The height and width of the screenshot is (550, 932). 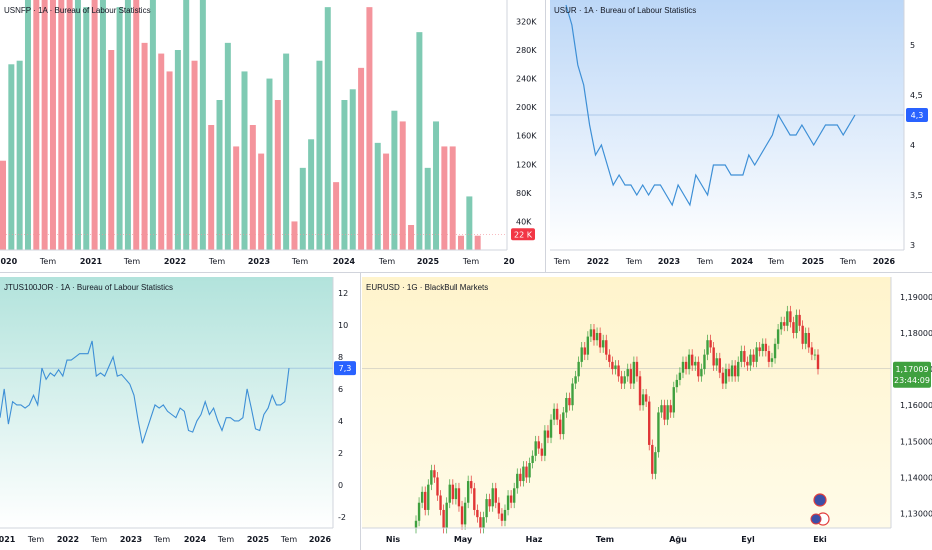 What do you see at coordinates (916, 477) in the screenshot?
I see `eurusd-y-tick: 1,14000` at bounding box center [916, 477].